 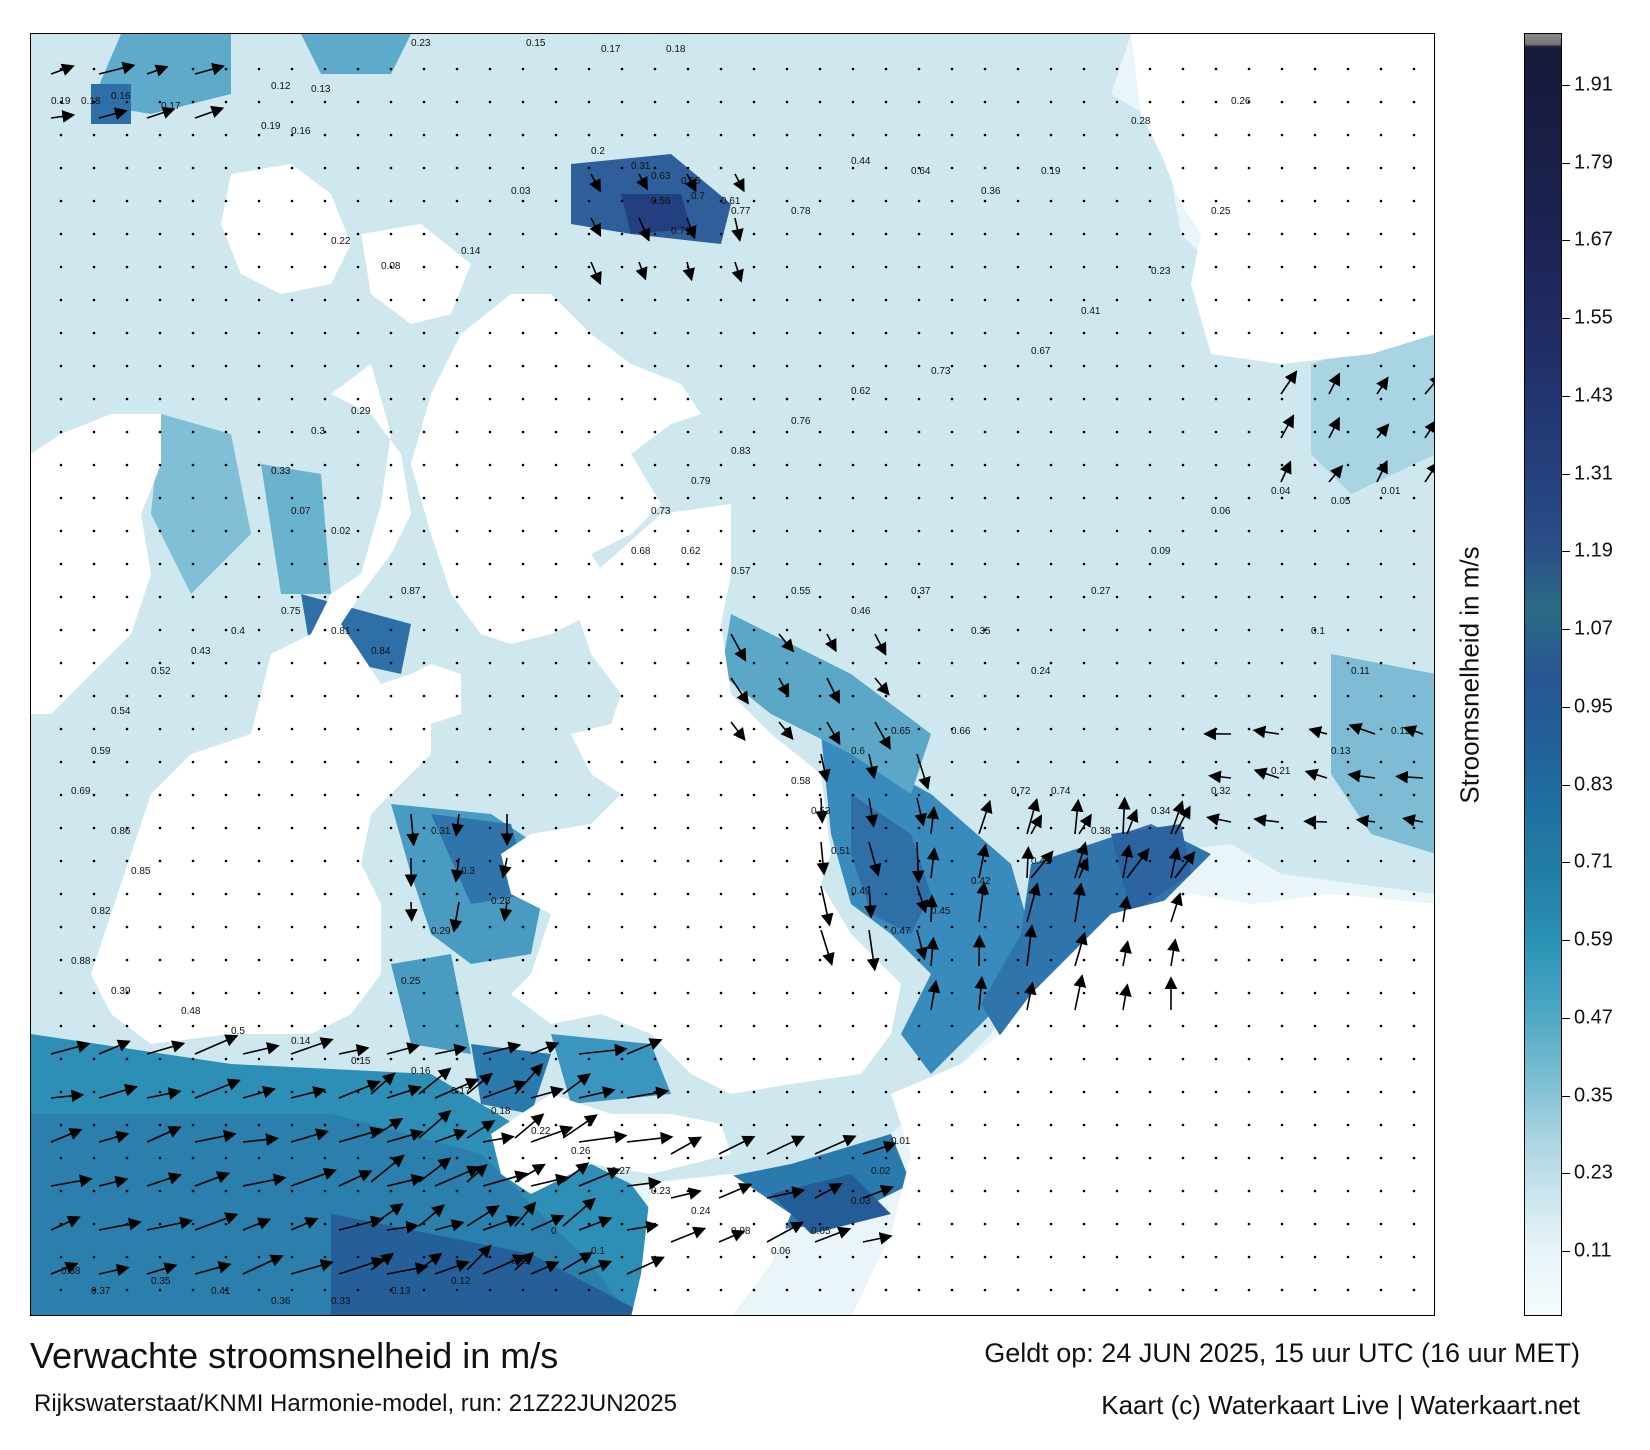 What do you see at coordinates (291, 611) in the screenshot?
I see `speed-value-label: 0.75` at bounding box center [291, 611].